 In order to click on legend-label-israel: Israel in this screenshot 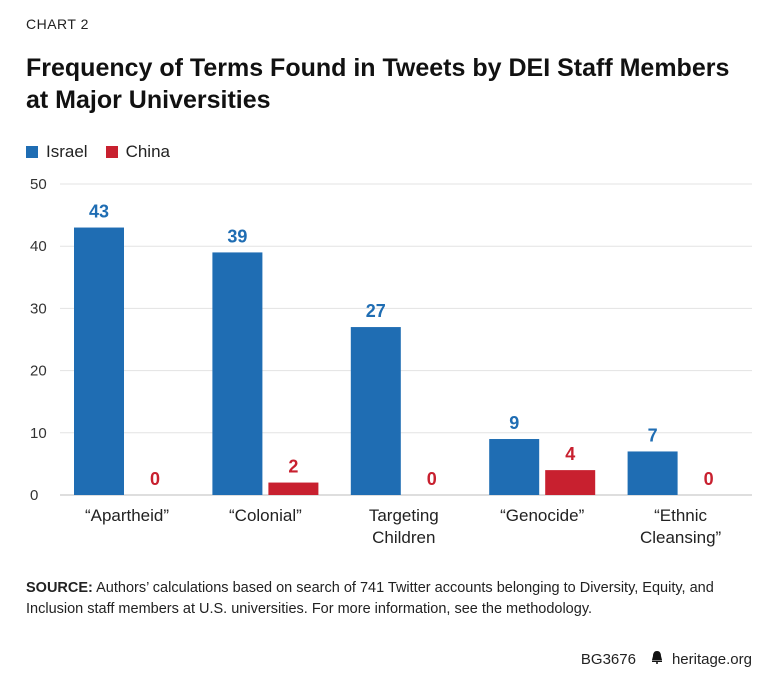, I will do `click(67, 151)`.